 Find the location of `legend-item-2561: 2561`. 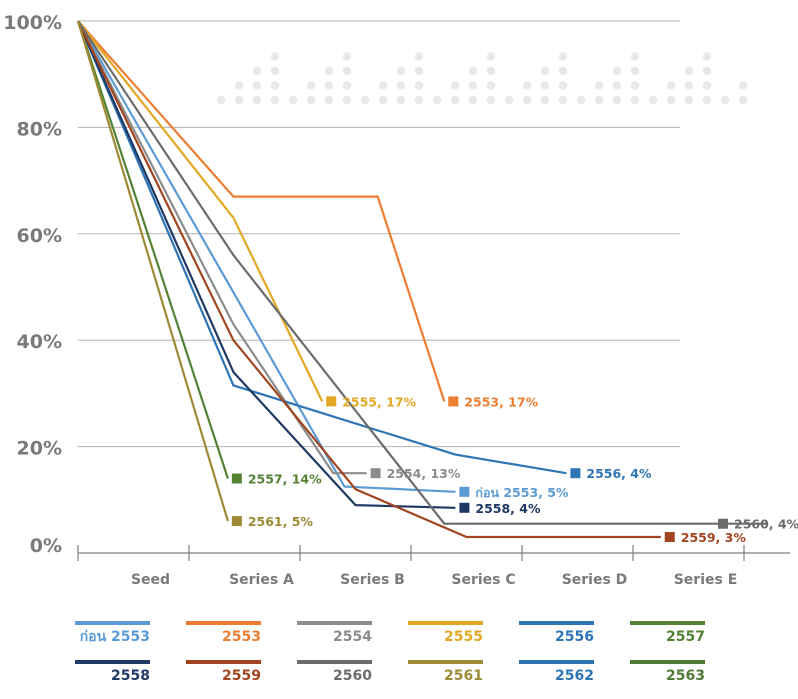

legend-item-2561: 2561 is located at coordinates (445, 672).